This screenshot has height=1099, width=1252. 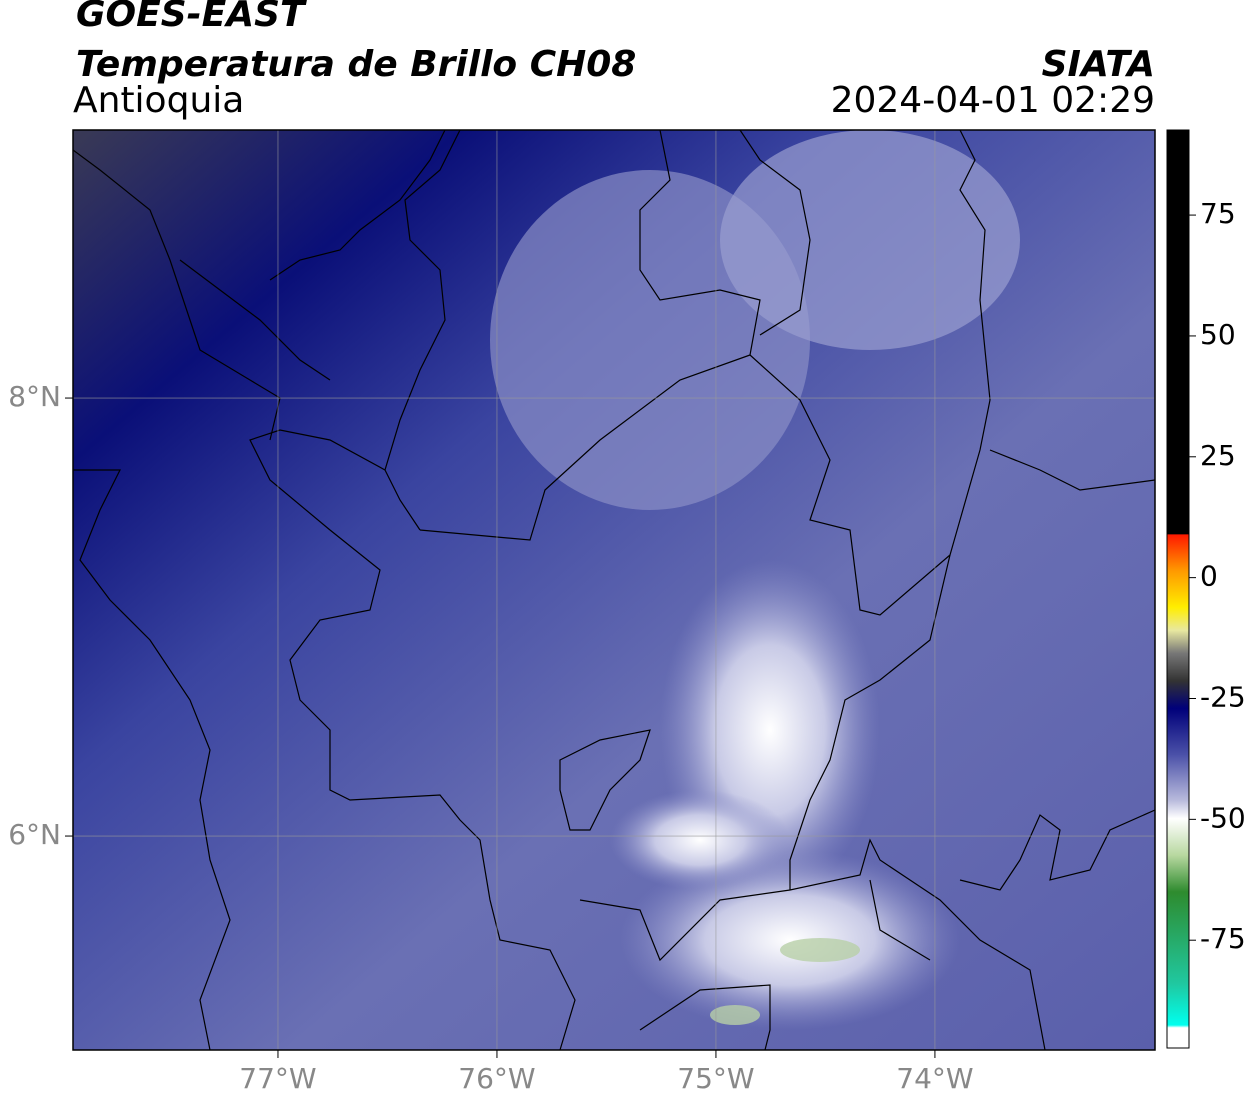 What do you see at coordinates (158, 100) in the screenshot?
I see `region: Antioquia` at bounding box center [158, 100].